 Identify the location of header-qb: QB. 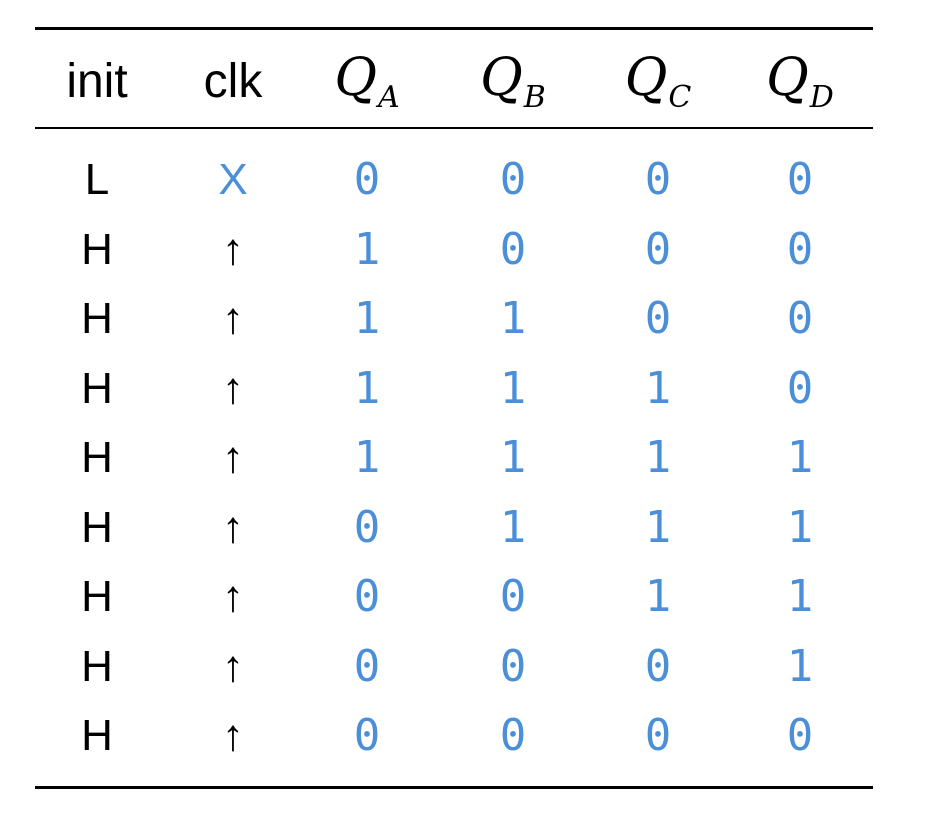
(513, 82).